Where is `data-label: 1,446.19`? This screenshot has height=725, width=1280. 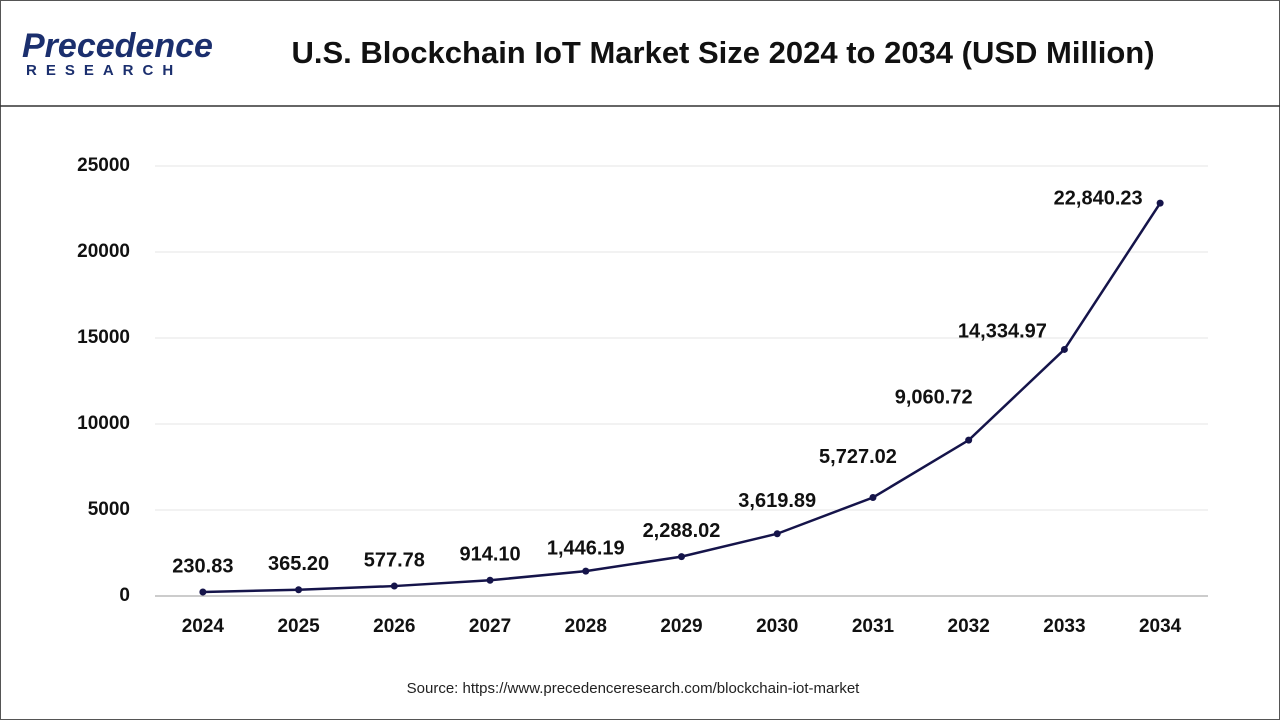
data-label: 1,446.19 is located at coordinates (586, 548).